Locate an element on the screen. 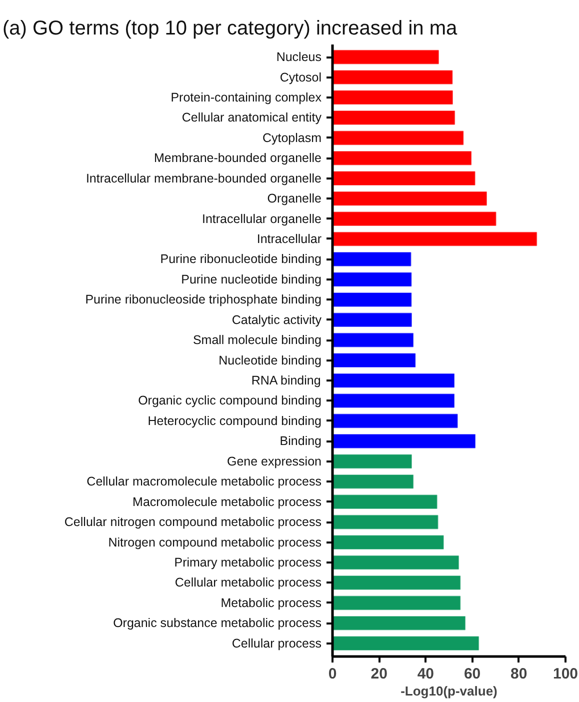  x-tick-label: 100 is located at coordinates (565, 674).